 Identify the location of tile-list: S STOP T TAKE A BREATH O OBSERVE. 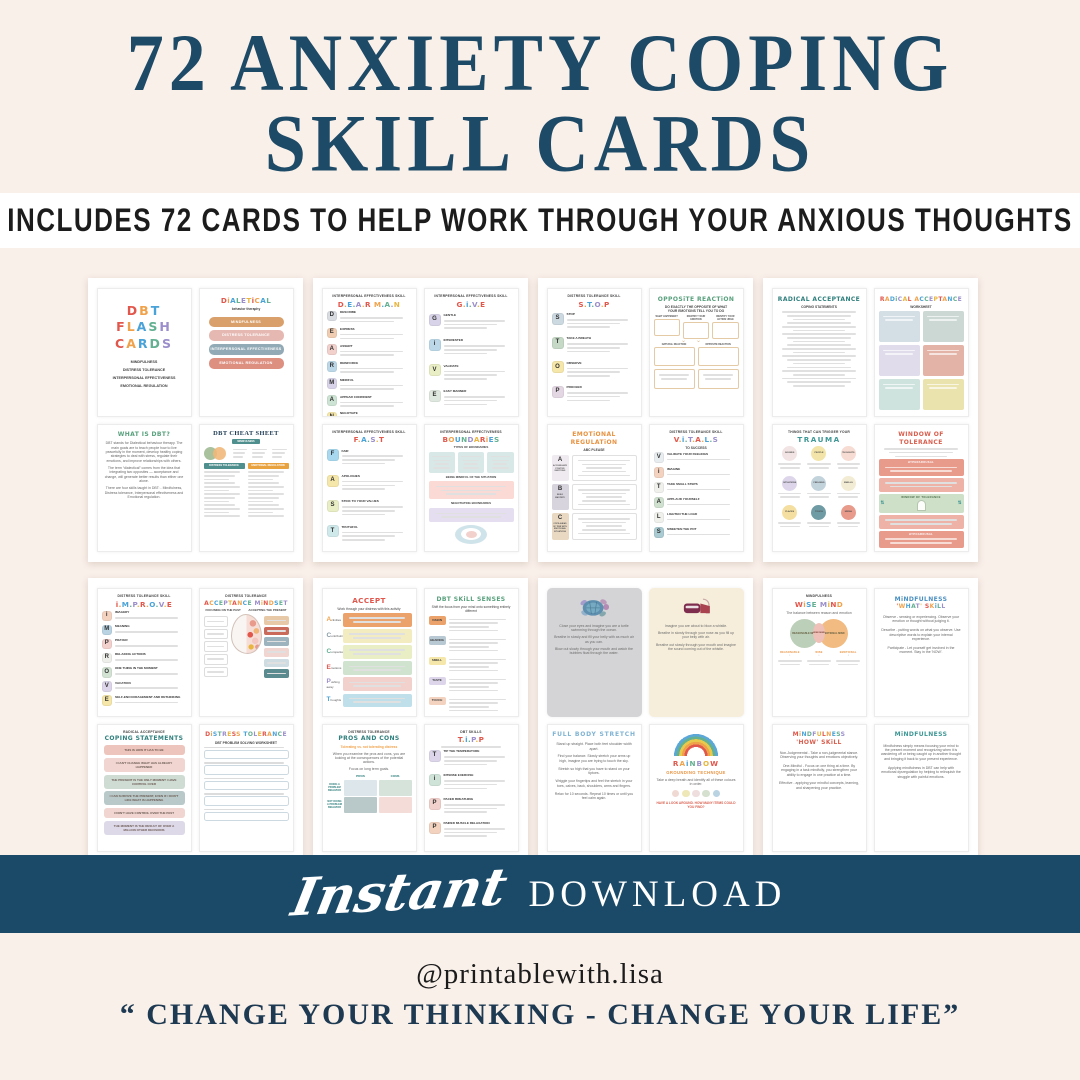
(594, 358).